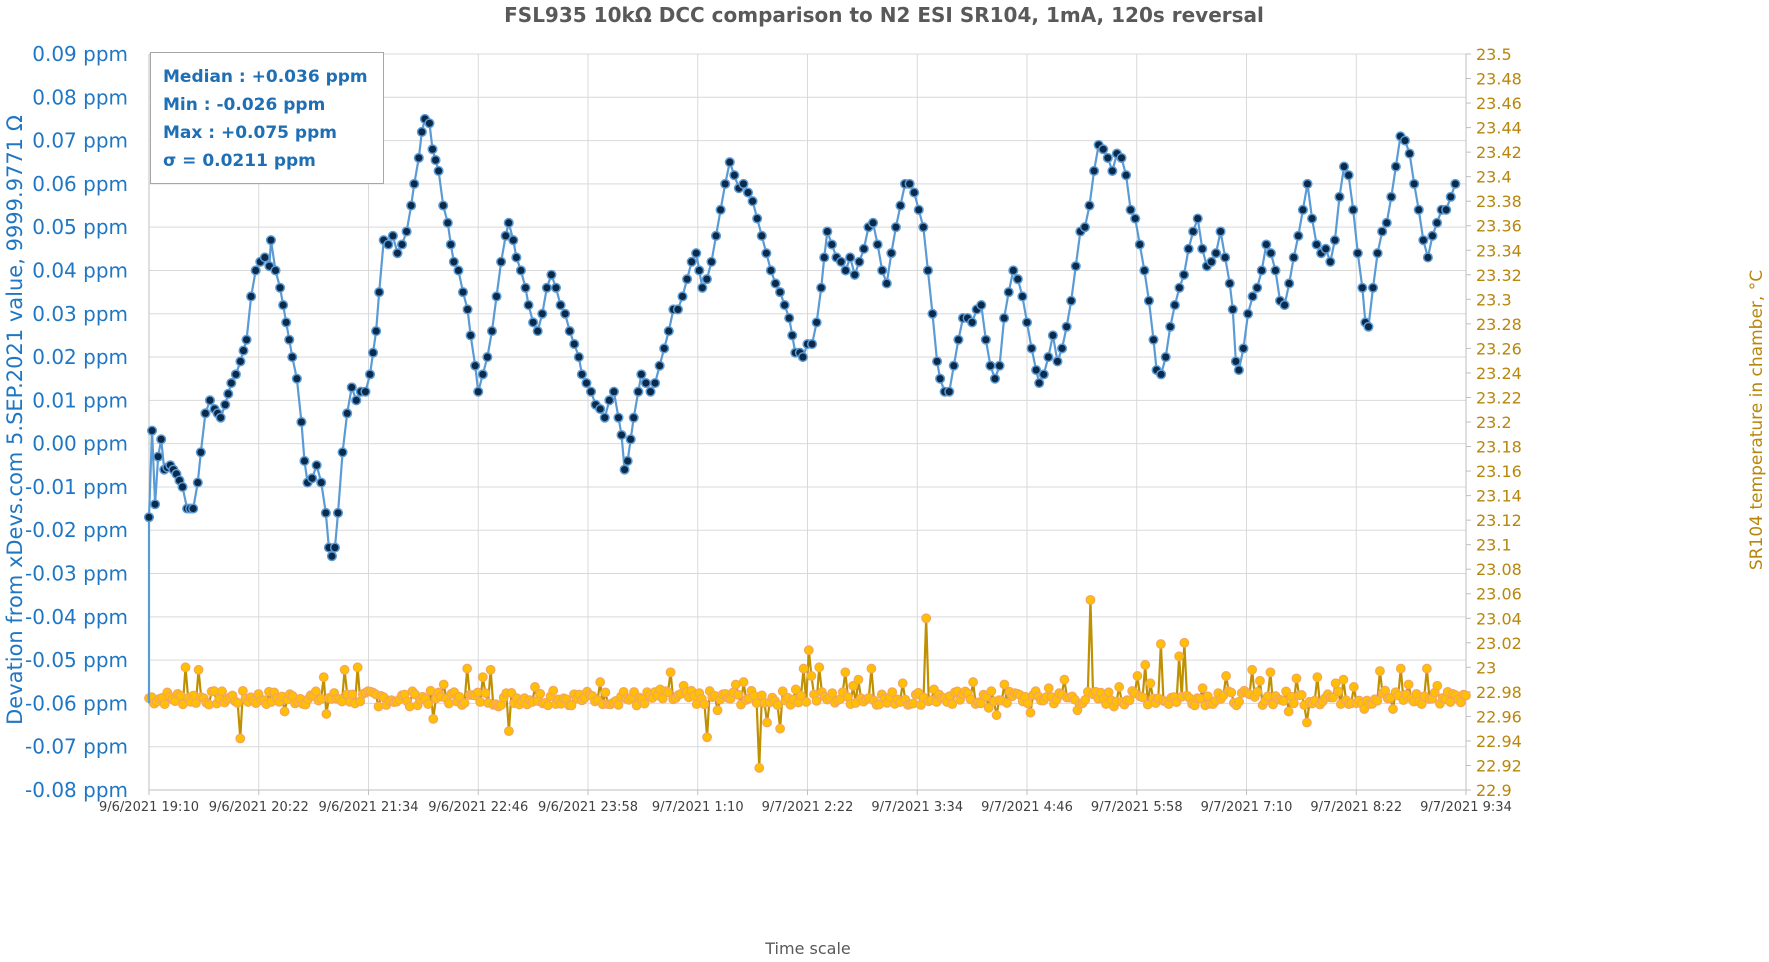  What do you see at coordinates (1499, 275) in the screenshot?
I see `y-tick-label-right: 23.32` at bounding box center [1499, 275].